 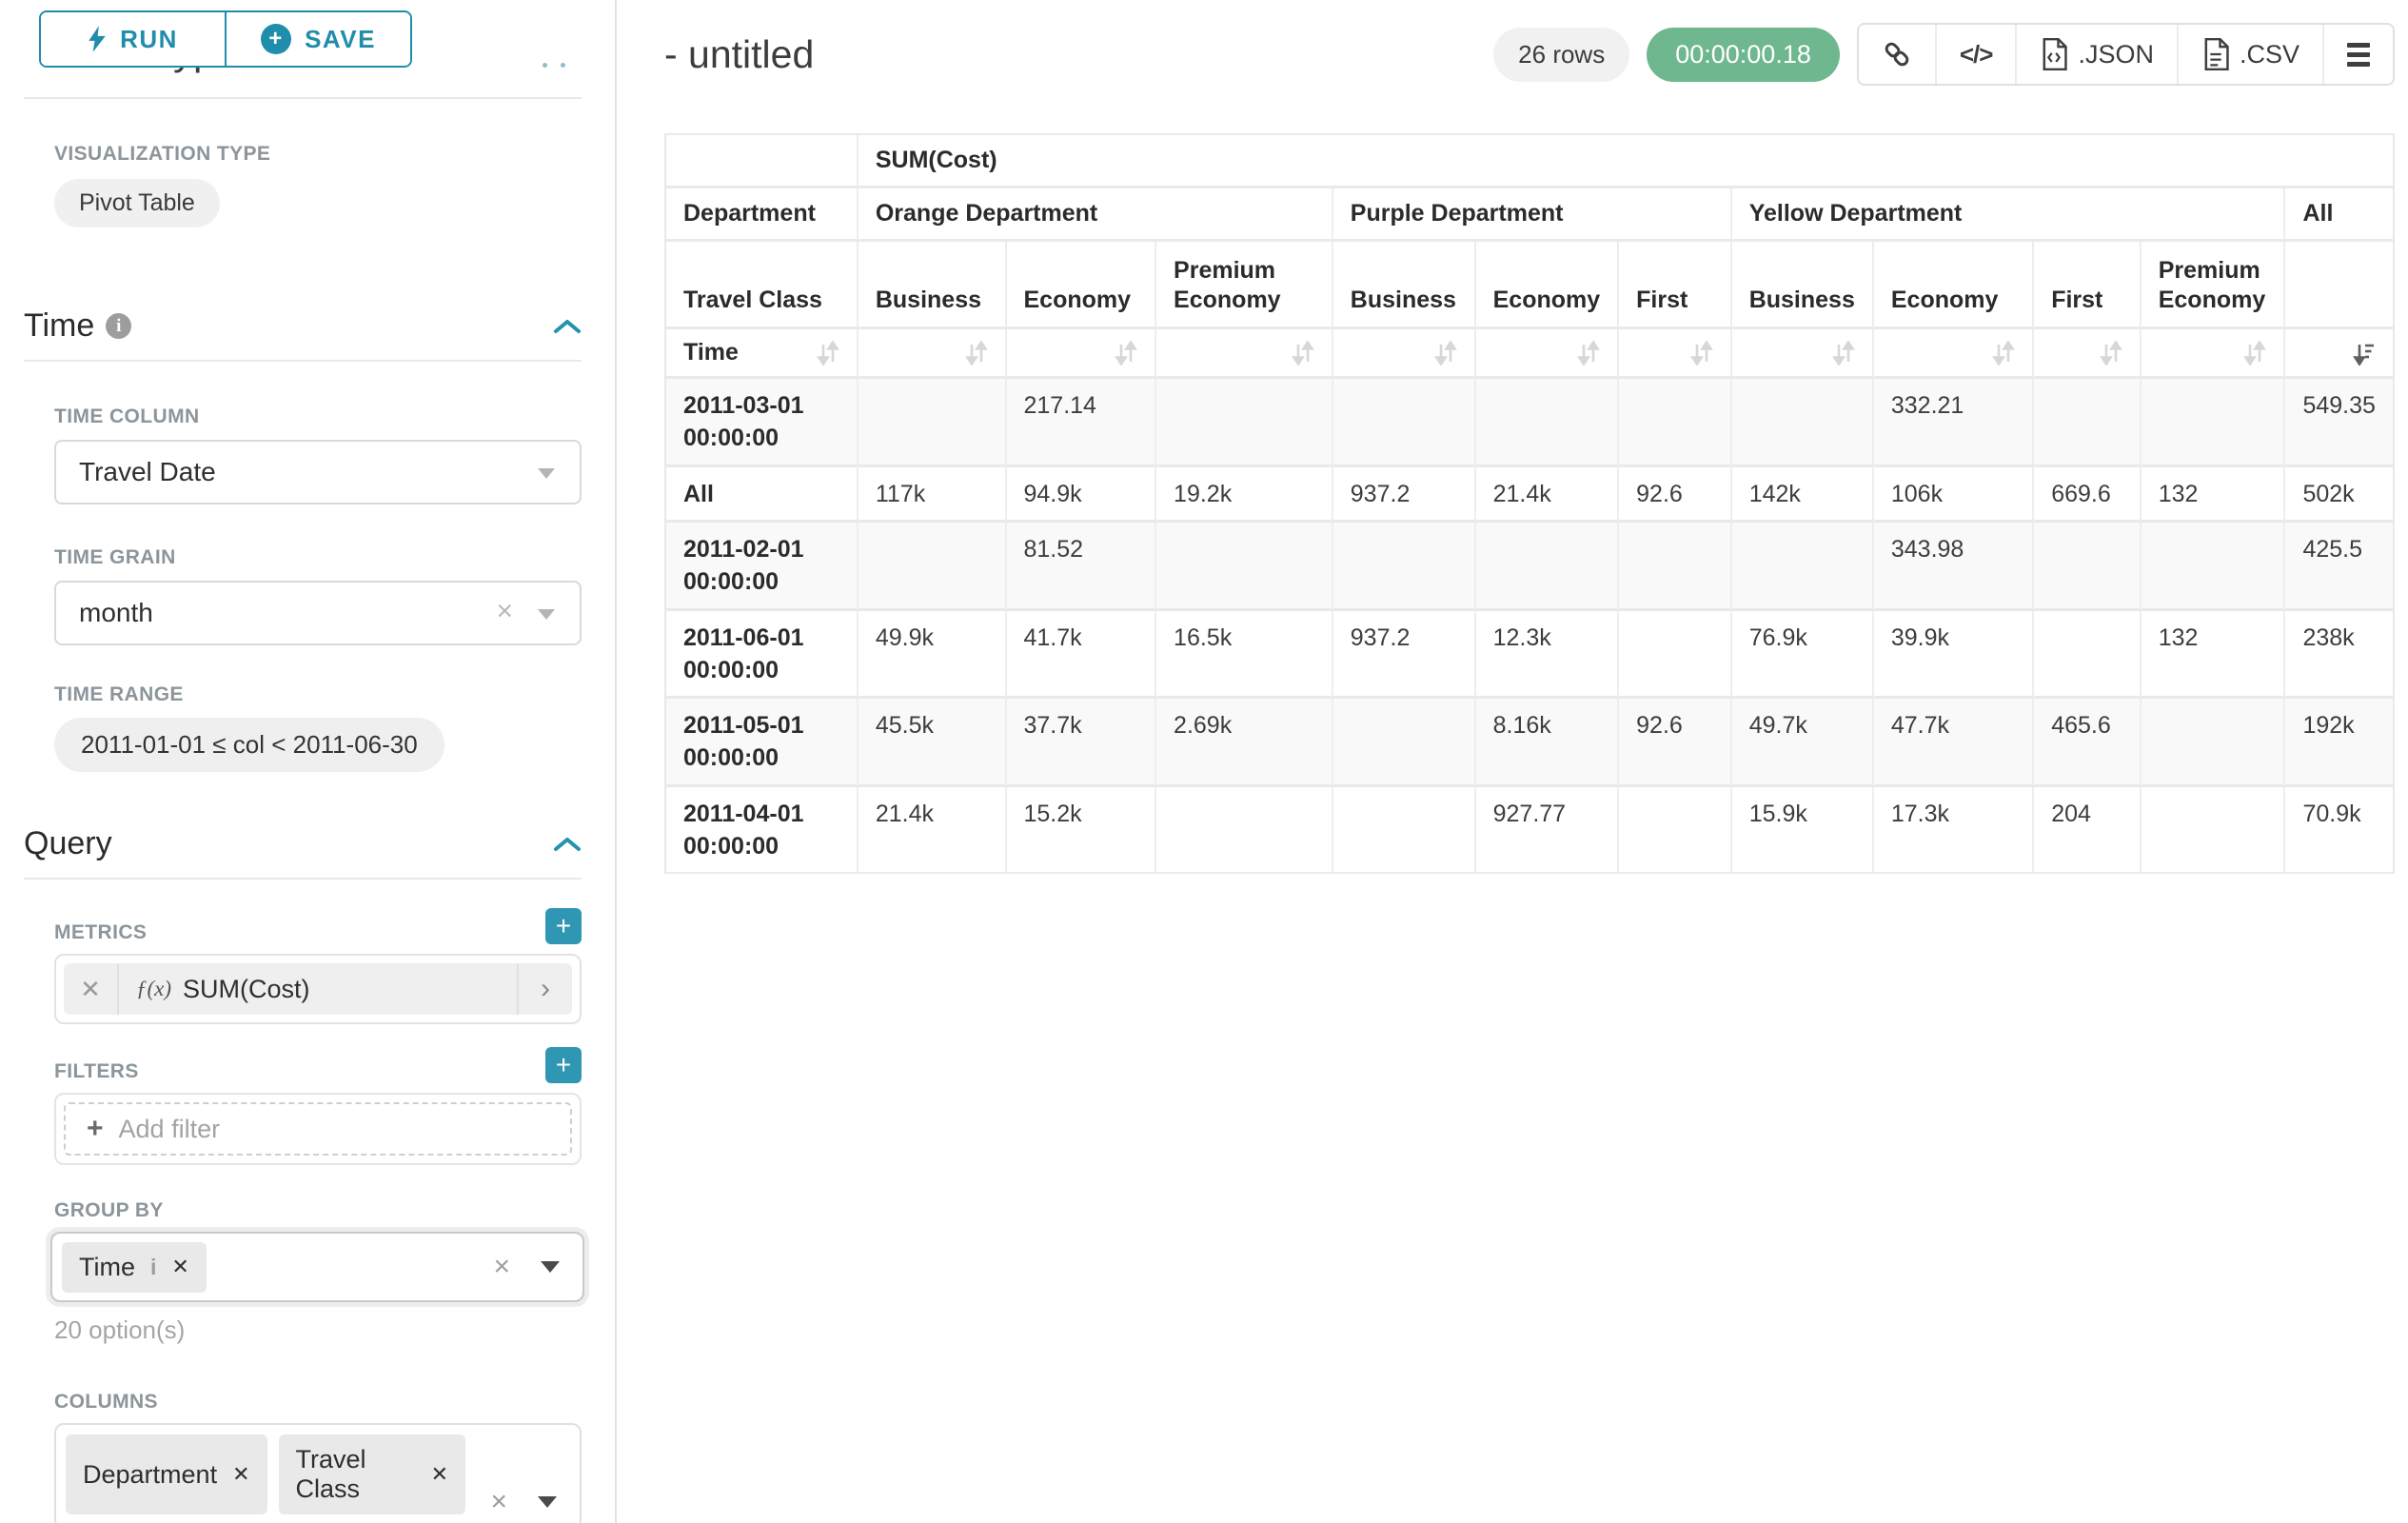 What do you see at coordinates (371, 1474) in the screenshot?
I see `tag-travel-class: Travel Class ✕` at bounding box center [371, 1474].